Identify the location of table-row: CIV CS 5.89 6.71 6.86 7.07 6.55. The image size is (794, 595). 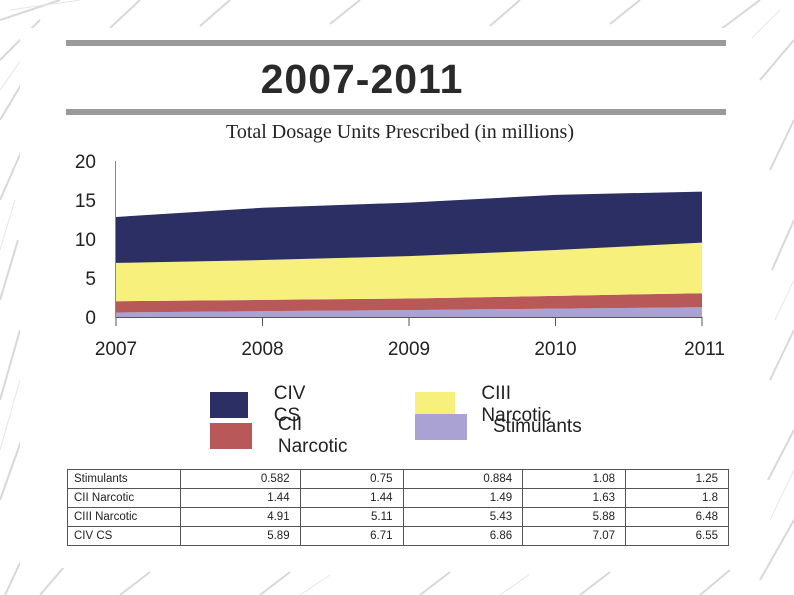
(398, 536).